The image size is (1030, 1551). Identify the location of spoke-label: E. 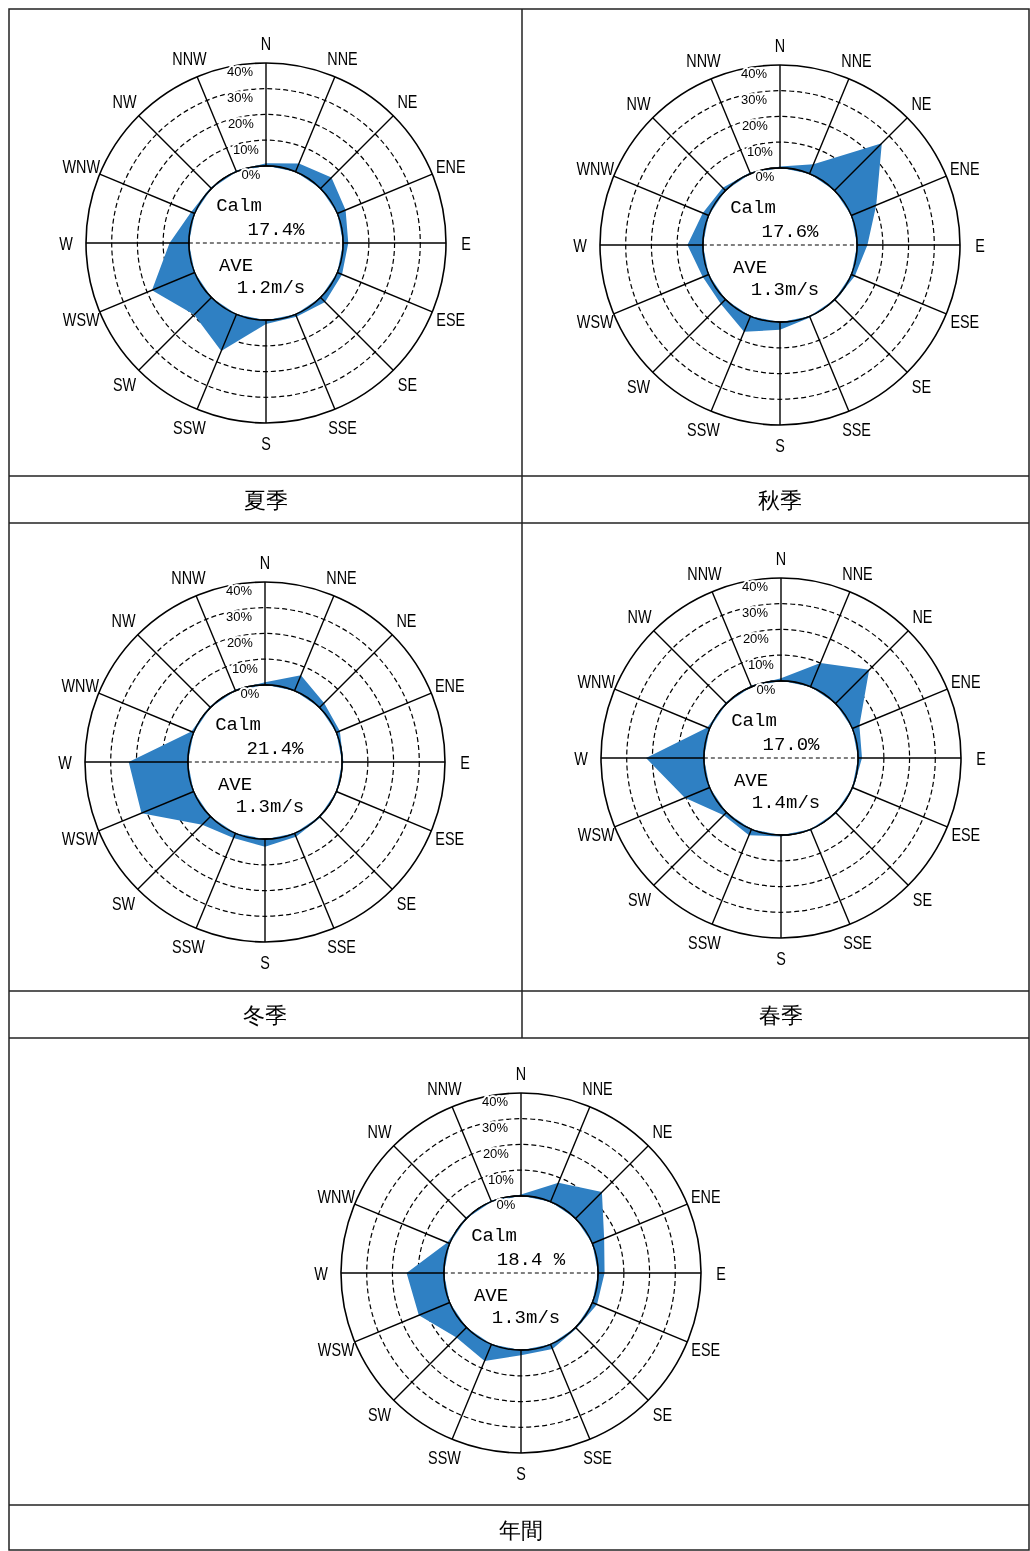
(465, 762).